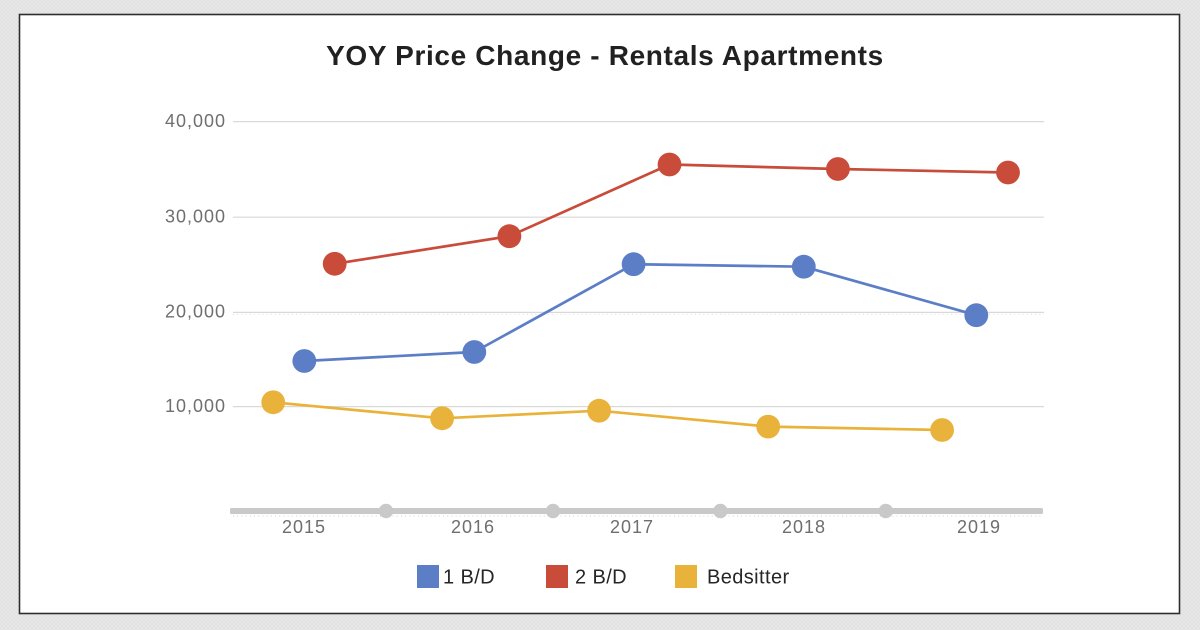 The width and height of the screenshot is (1200, 630). Describe the element at coordinates (195, 216) in the screenshot. I see `svg-text: 30,000` at that location.